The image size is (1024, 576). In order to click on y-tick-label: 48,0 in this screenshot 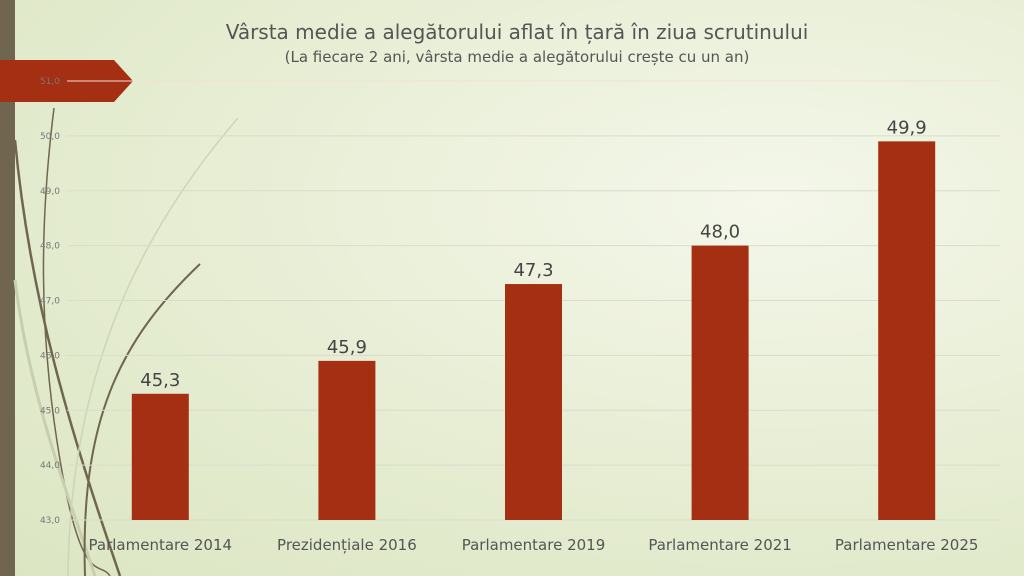, I will do `click(50, 247)`.